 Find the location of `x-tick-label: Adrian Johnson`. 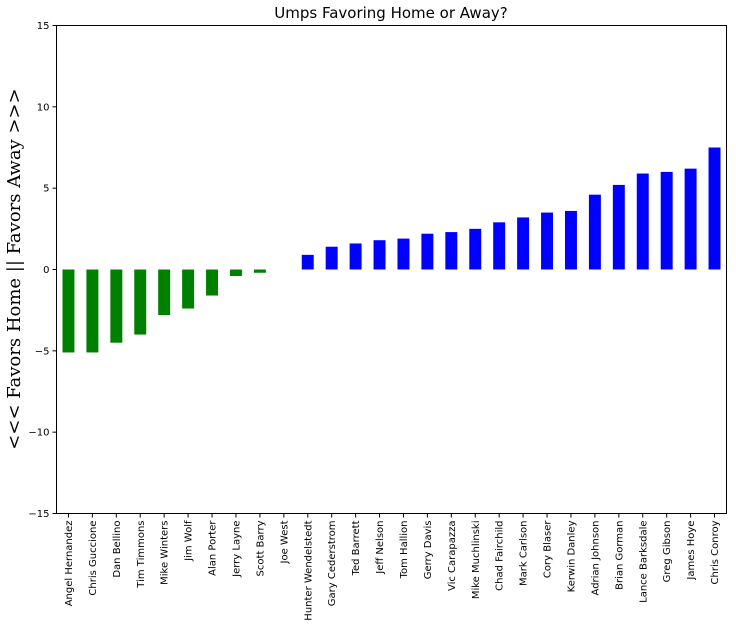

x-tick-label: Adrian Johnson is located at coordinates (595, 558).